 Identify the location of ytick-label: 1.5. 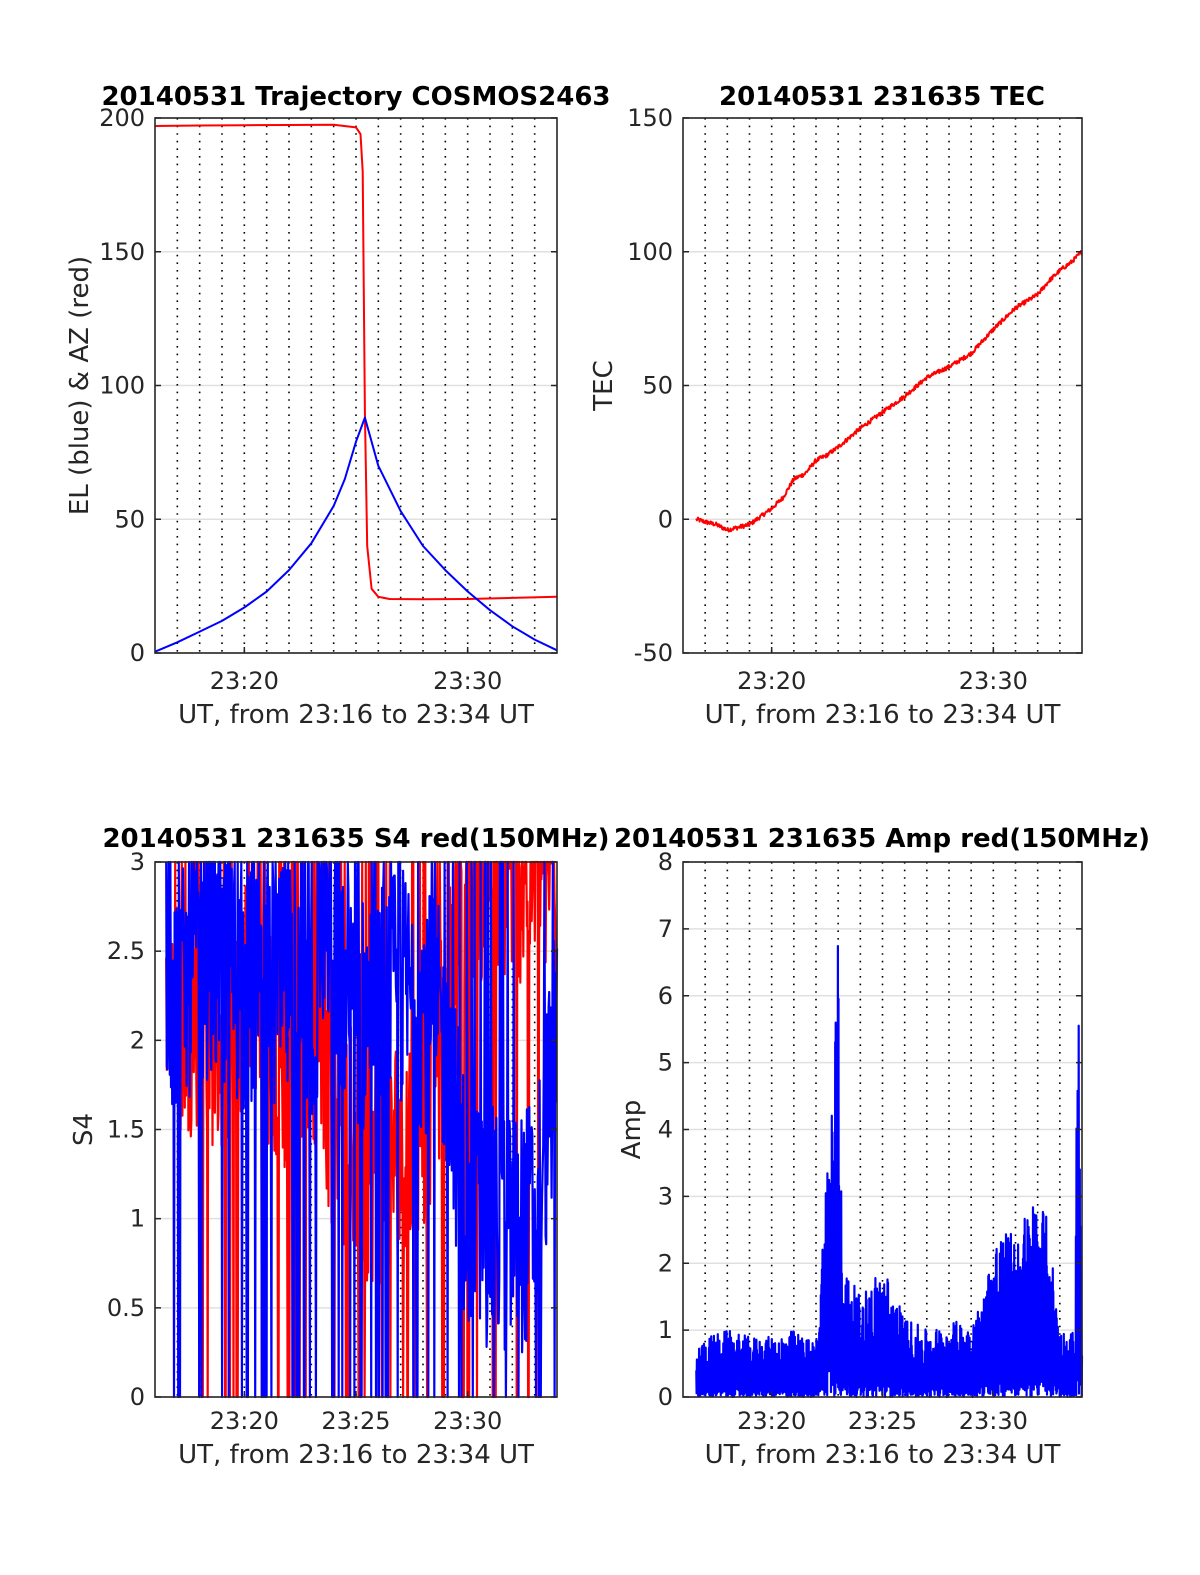
(126, 1130).